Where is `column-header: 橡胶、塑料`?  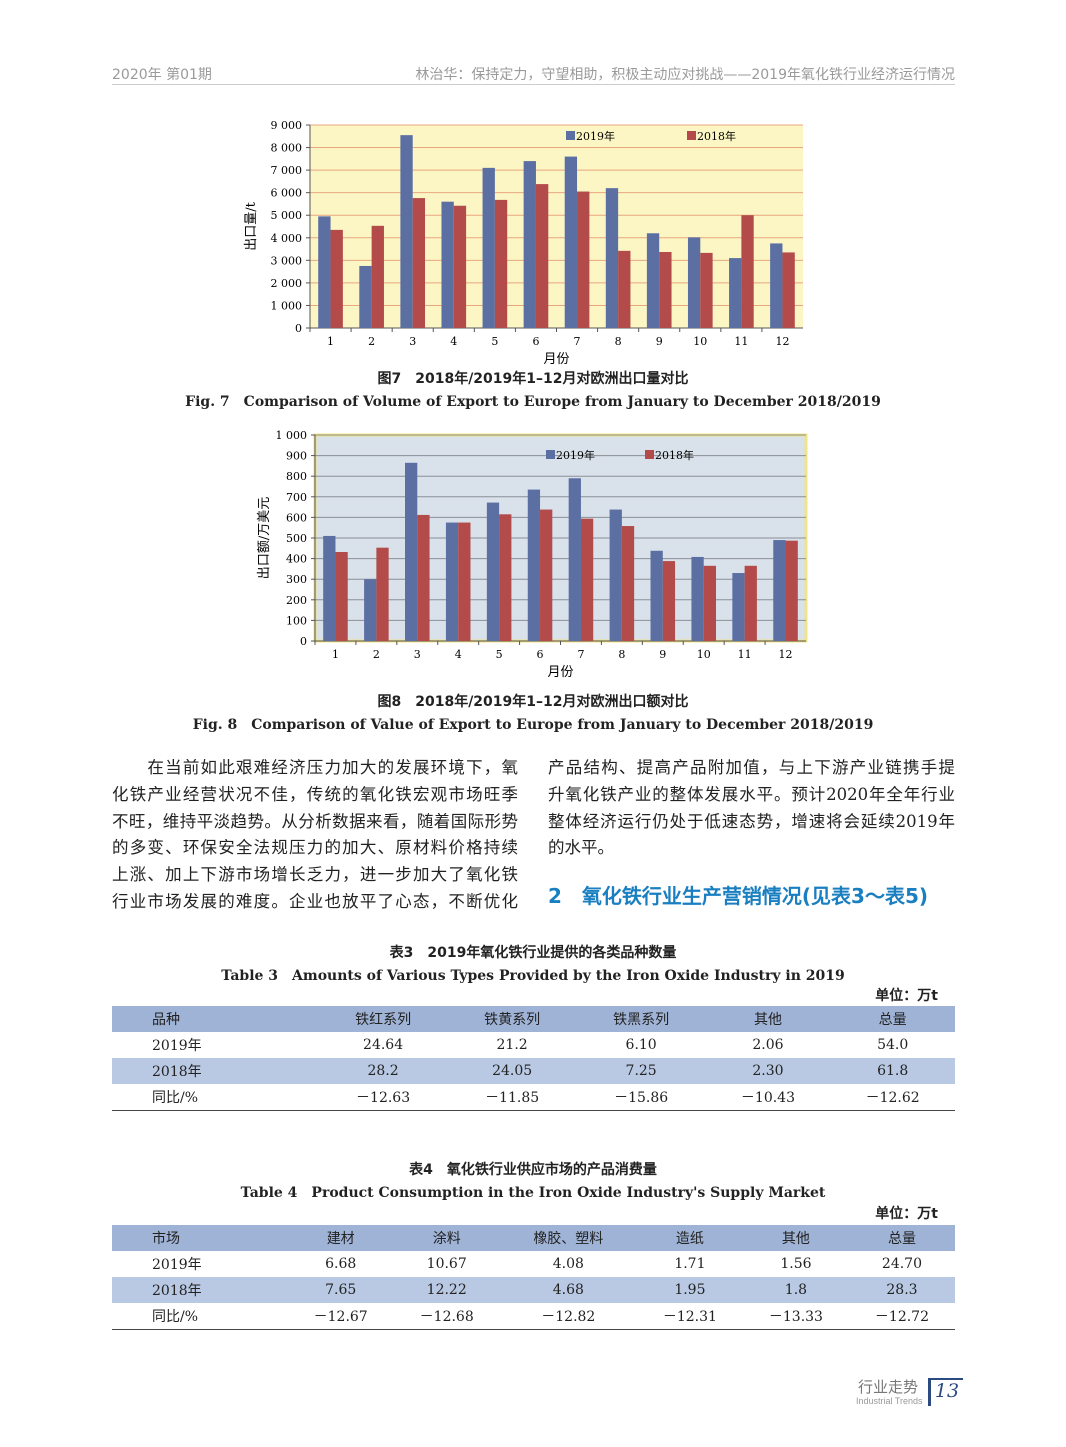 column-header: 橡胶、塑料 is located at coordinates (568, 1238).